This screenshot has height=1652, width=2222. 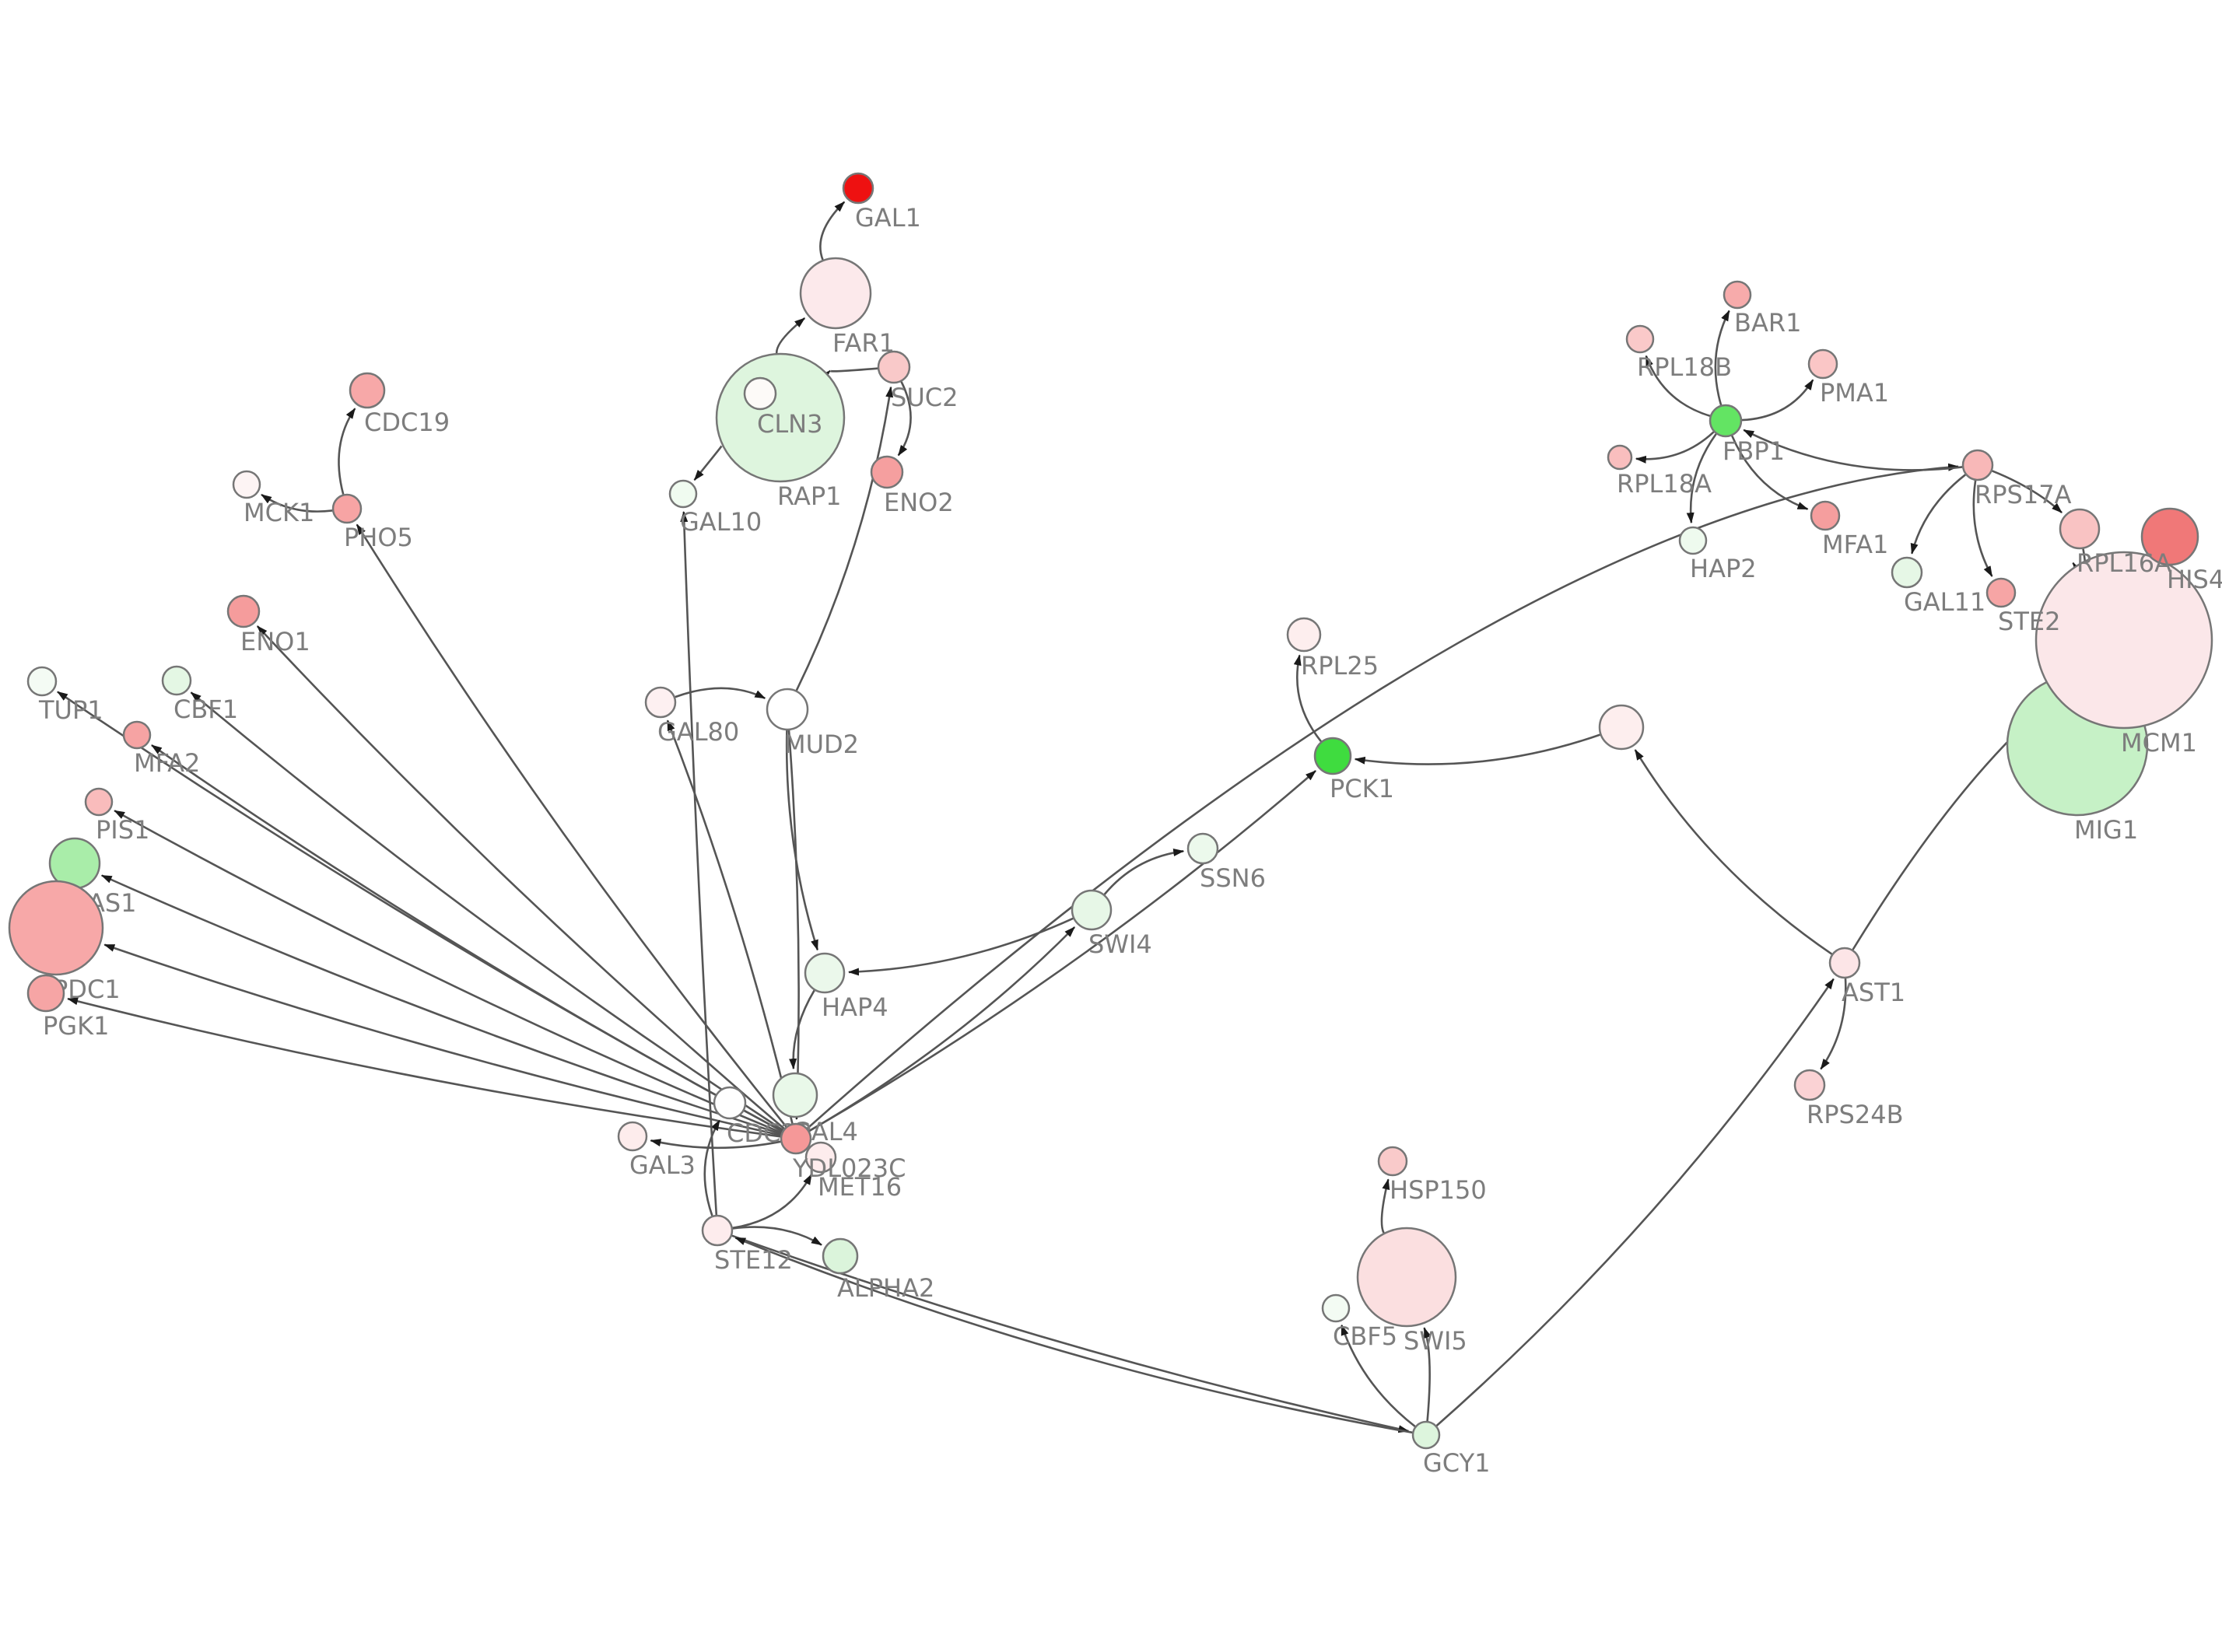 I want to click on node-circle-MCM1, so click(x=2123, y=641).